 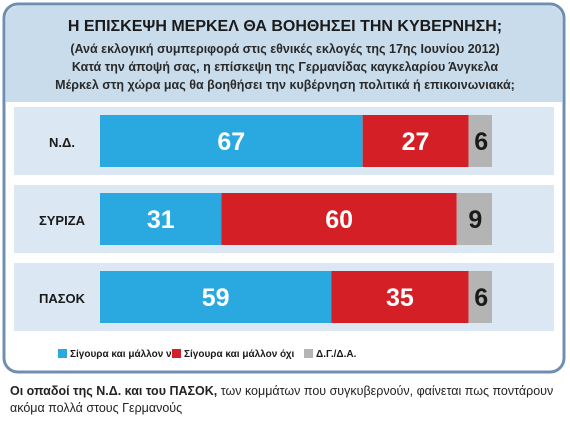 I want to click on data-label: 27, so click(x=416, y=142).